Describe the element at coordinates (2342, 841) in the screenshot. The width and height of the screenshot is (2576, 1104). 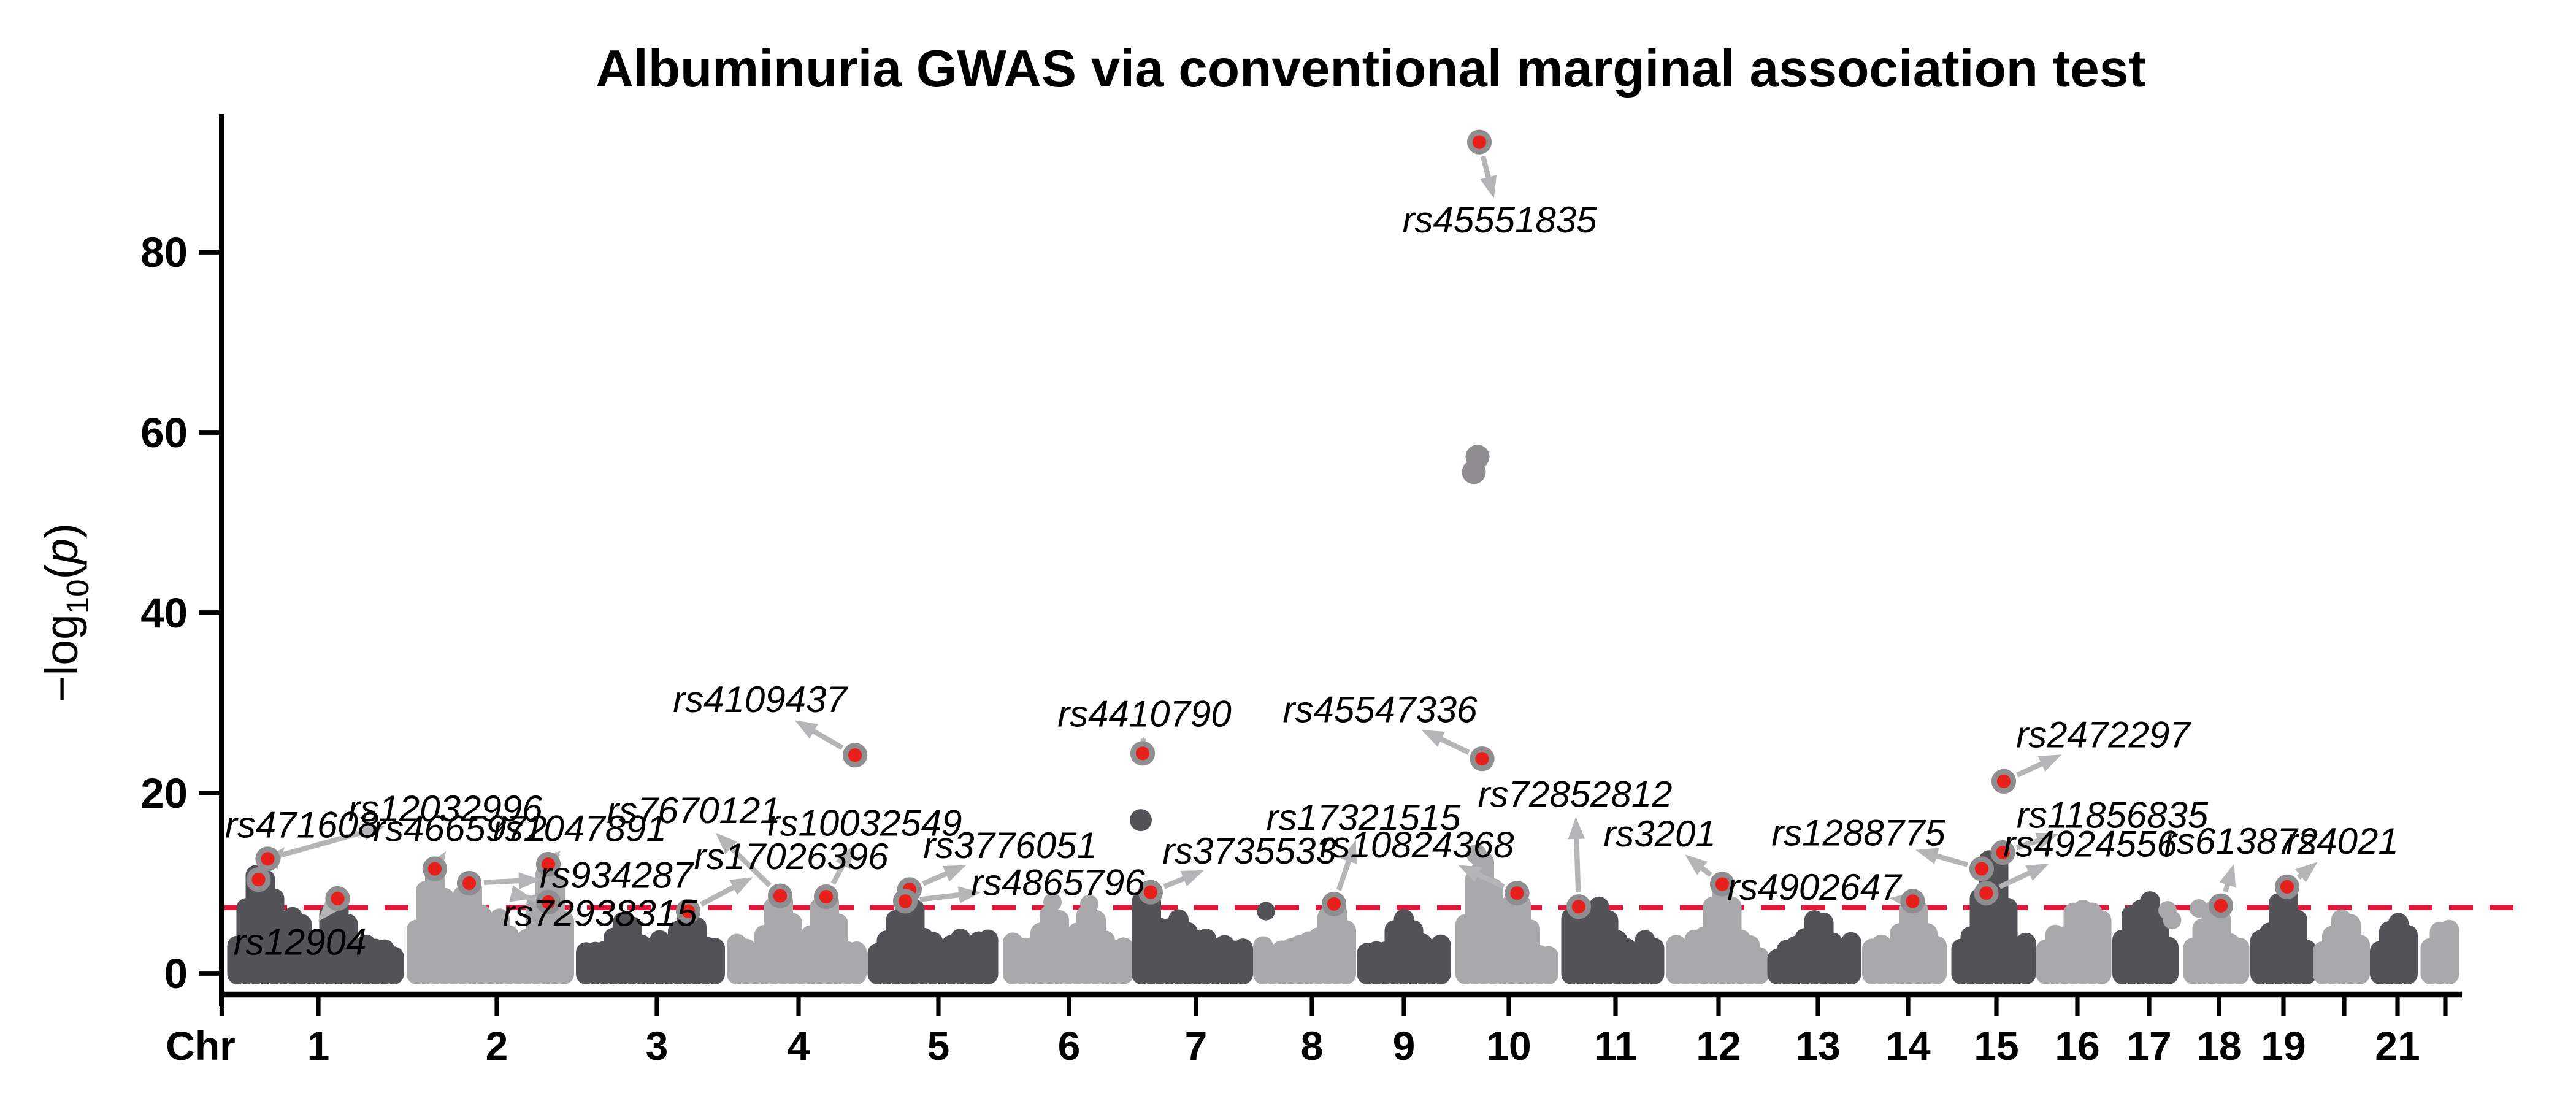
I see `snp-label-rs4021: rs4021` at that location.